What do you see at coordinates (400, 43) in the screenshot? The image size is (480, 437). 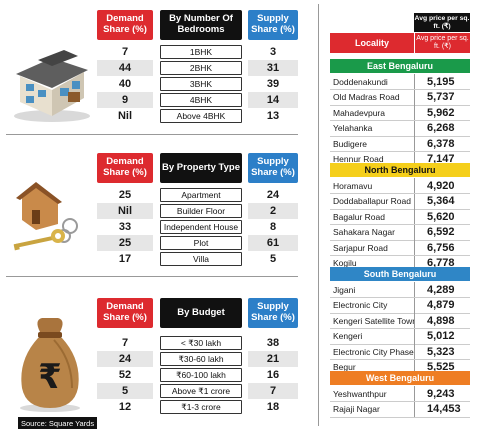 I see `price-header-bar: Locality Avg price per sq. ft. (₹)` at bounding box center [400, 43].